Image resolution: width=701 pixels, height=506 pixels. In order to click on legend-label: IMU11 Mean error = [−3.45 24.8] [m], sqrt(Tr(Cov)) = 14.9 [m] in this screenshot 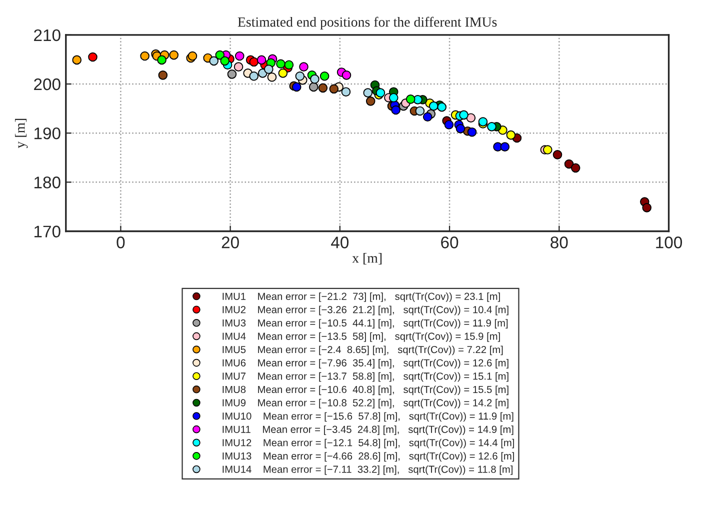, I will do `click(368, 430)`.